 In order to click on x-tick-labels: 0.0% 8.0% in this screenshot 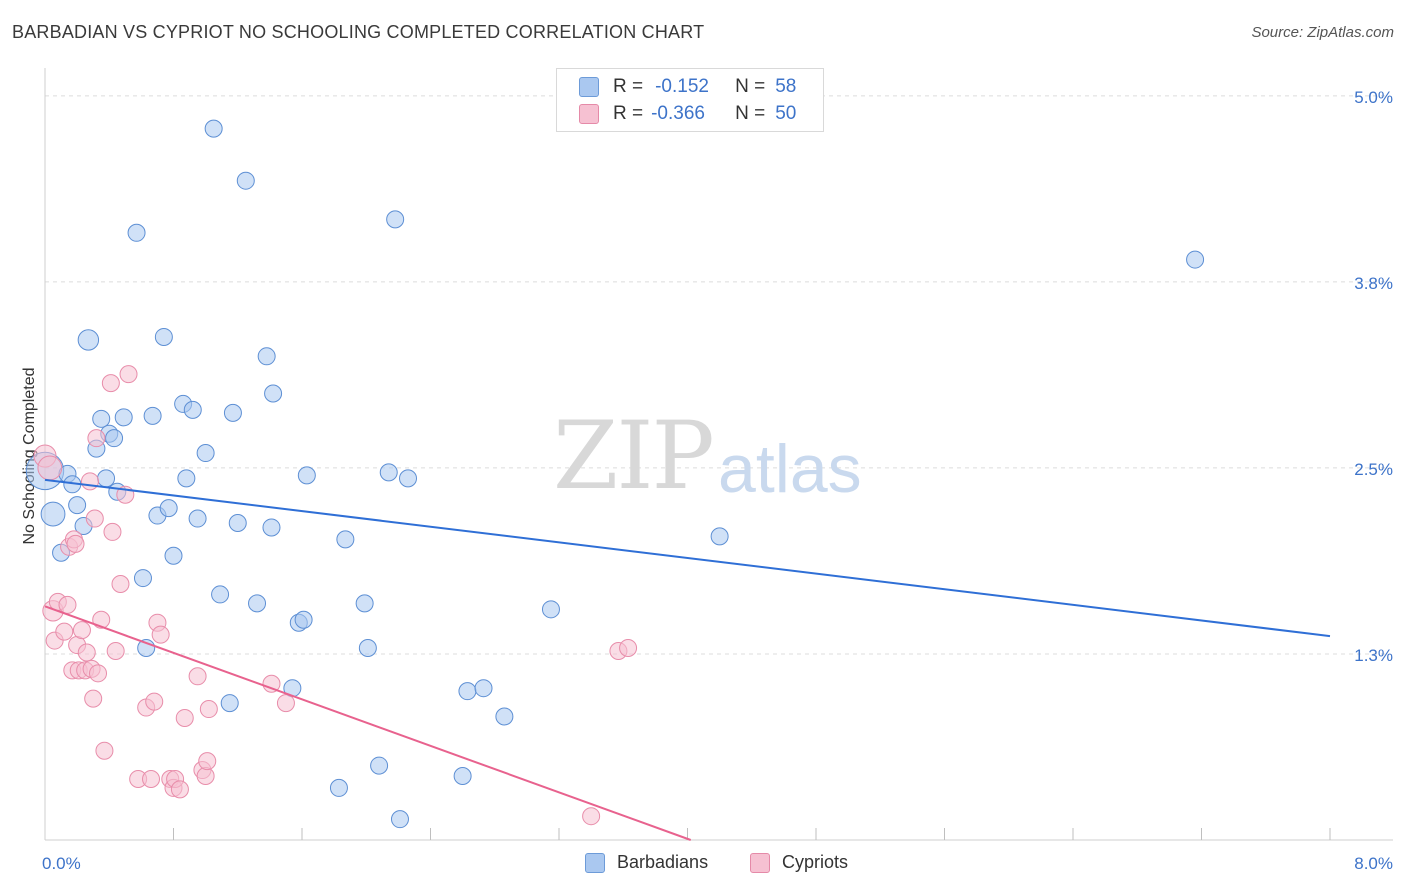, I will do `click(717, 863)`.